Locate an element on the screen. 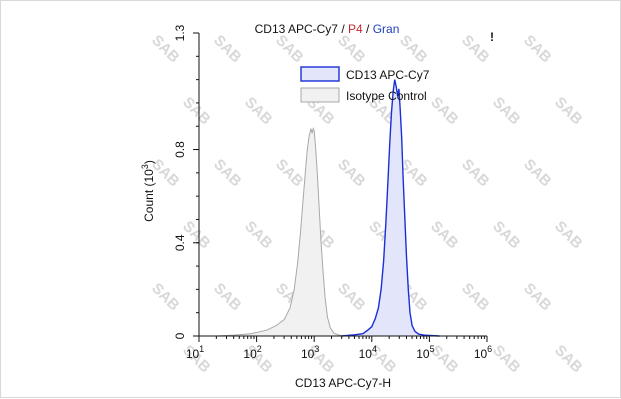 This screenshot has width=621, height=399. x-tick-label: 10⁶ is located at coordinates (483, 352).